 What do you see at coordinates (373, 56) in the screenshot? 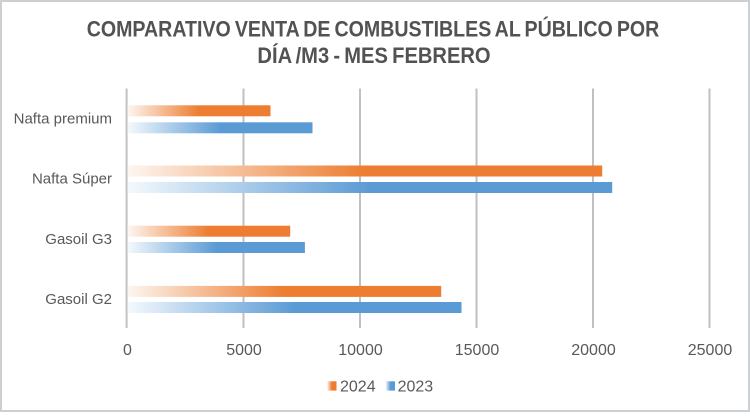
I see `svg-text: DÍA /M3 - MES FEBRERO` at bounding box center [373, 56].